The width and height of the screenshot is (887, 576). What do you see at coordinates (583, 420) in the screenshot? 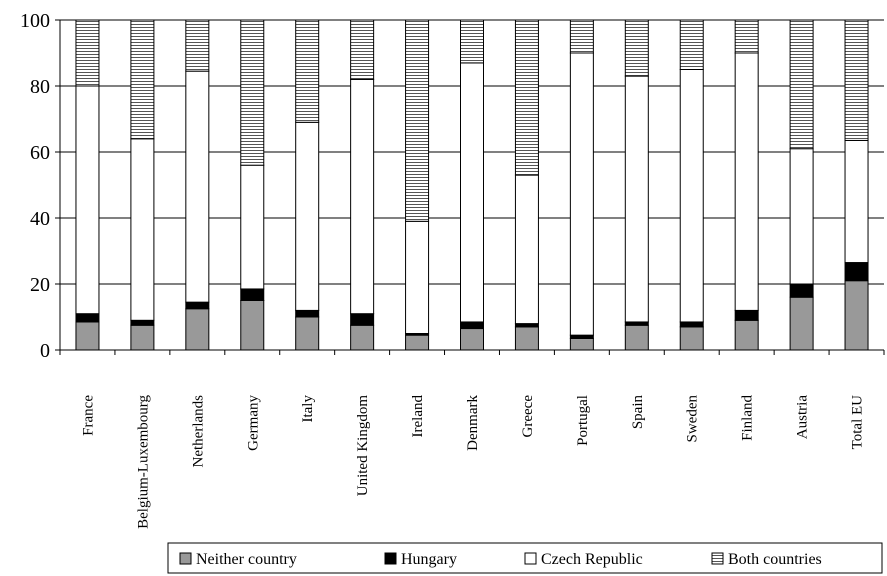
I see `x-tick-label: Portugal` at bounding box center [583, 420].